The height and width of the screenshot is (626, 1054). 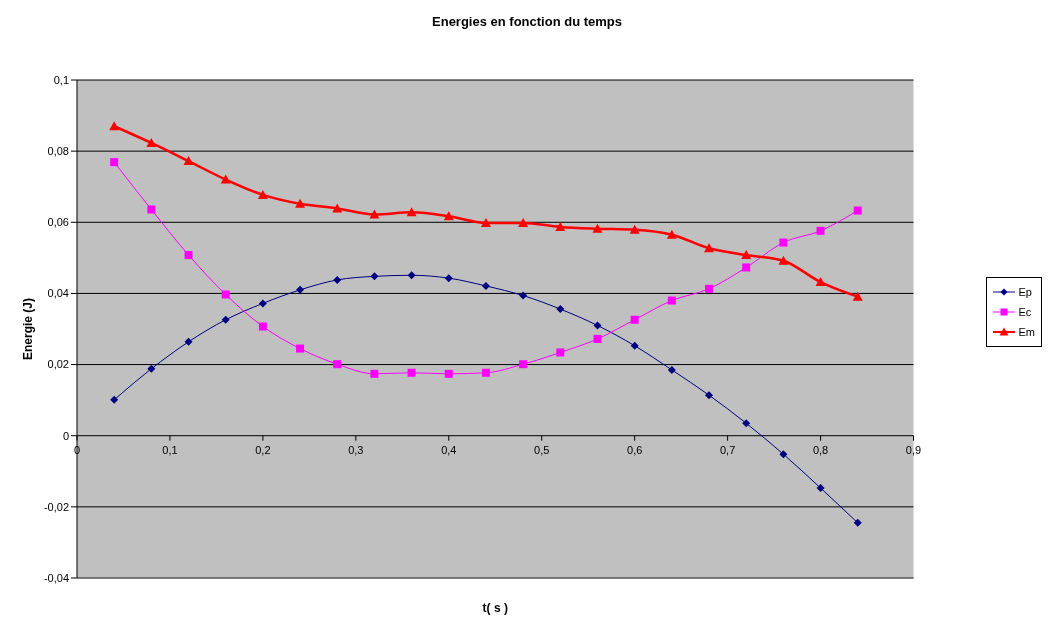 What do you see at coordinates (65, 435) in the screenshot?
I see `y-tick-label: 0` at bounding box center [65, 435].